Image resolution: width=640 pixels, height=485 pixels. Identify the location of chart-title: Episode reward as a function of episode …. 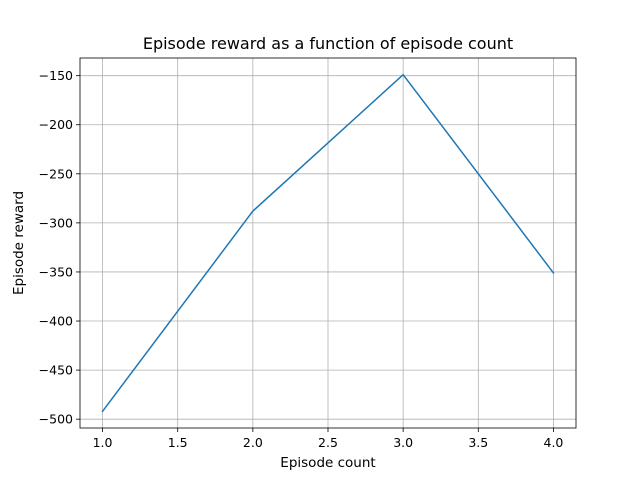
(328, 43).